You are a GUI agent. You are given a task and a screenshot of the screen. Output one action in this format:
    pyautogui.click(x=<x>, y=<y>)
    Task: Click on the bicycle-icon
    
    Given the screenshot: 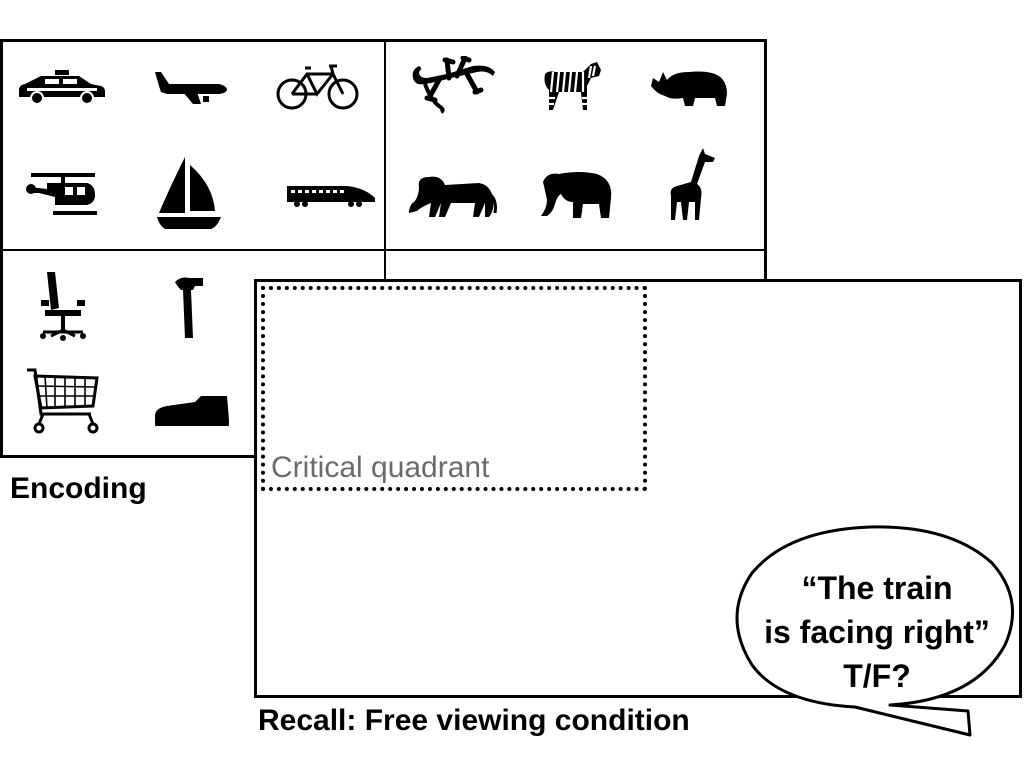 What is the action you would take?
    pyautogui.click(x=317, y=87)
    